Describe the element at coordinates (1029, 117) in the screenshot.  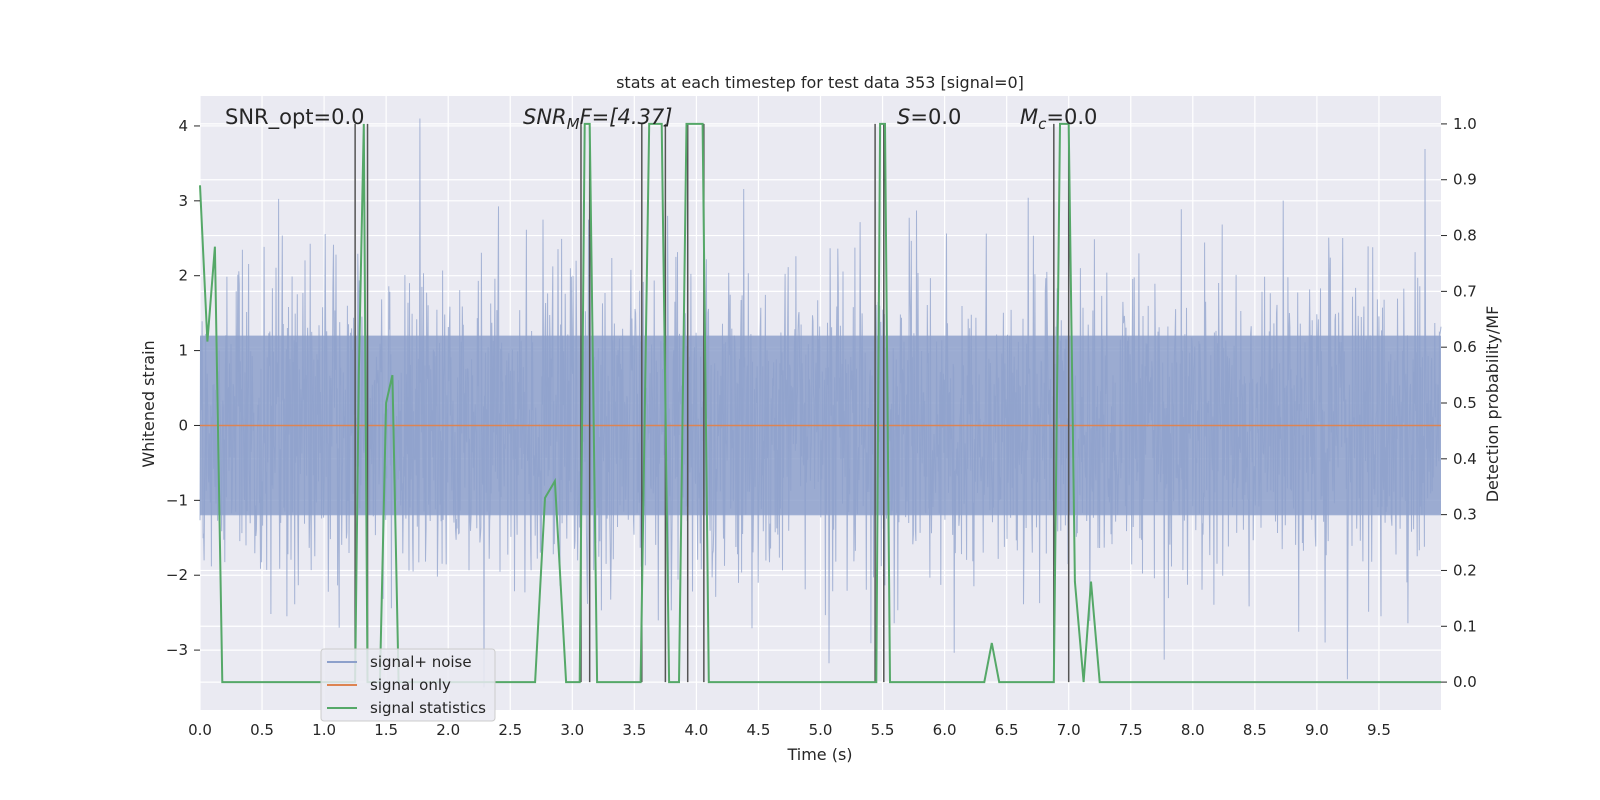
I see `mc-main: M` at that location.